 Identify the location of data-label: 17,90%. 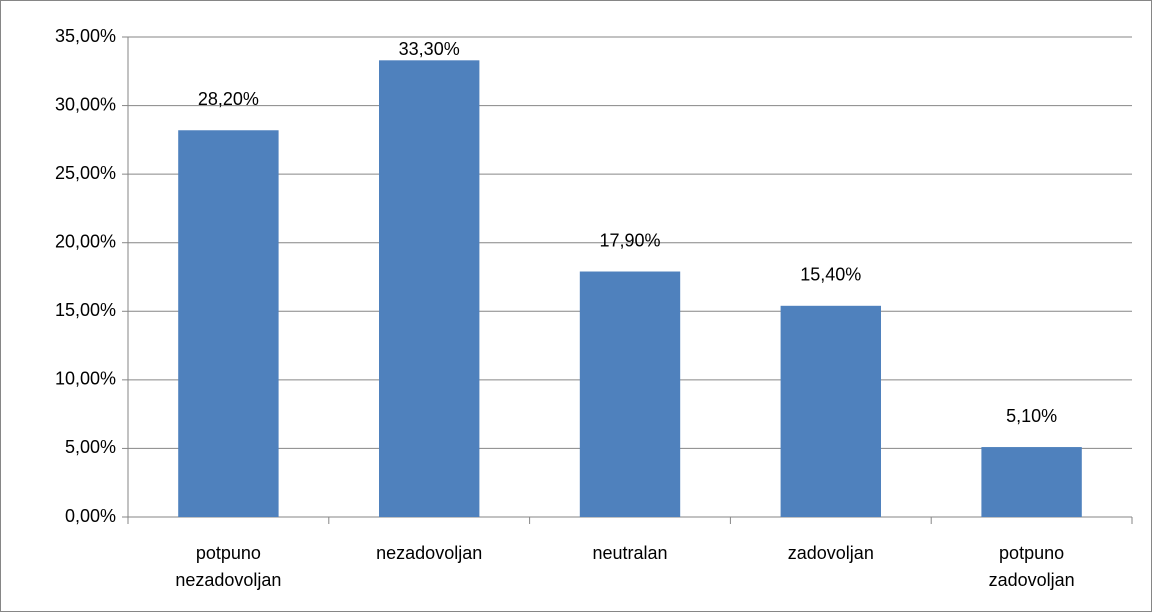
(629, 240).